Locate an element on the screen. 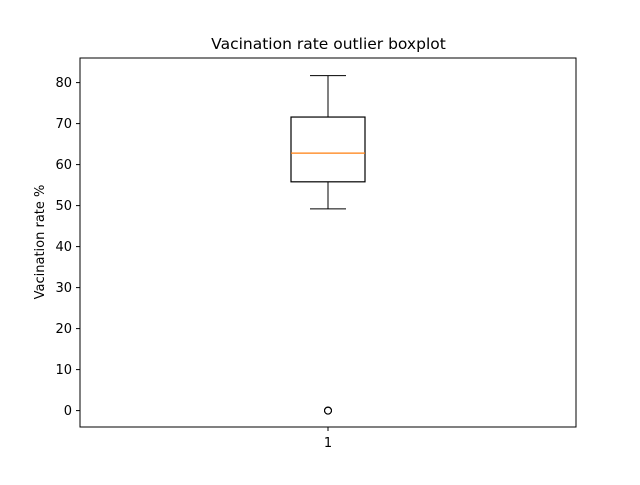  y-tick-label: 60 is located at coordinates (63, 165).